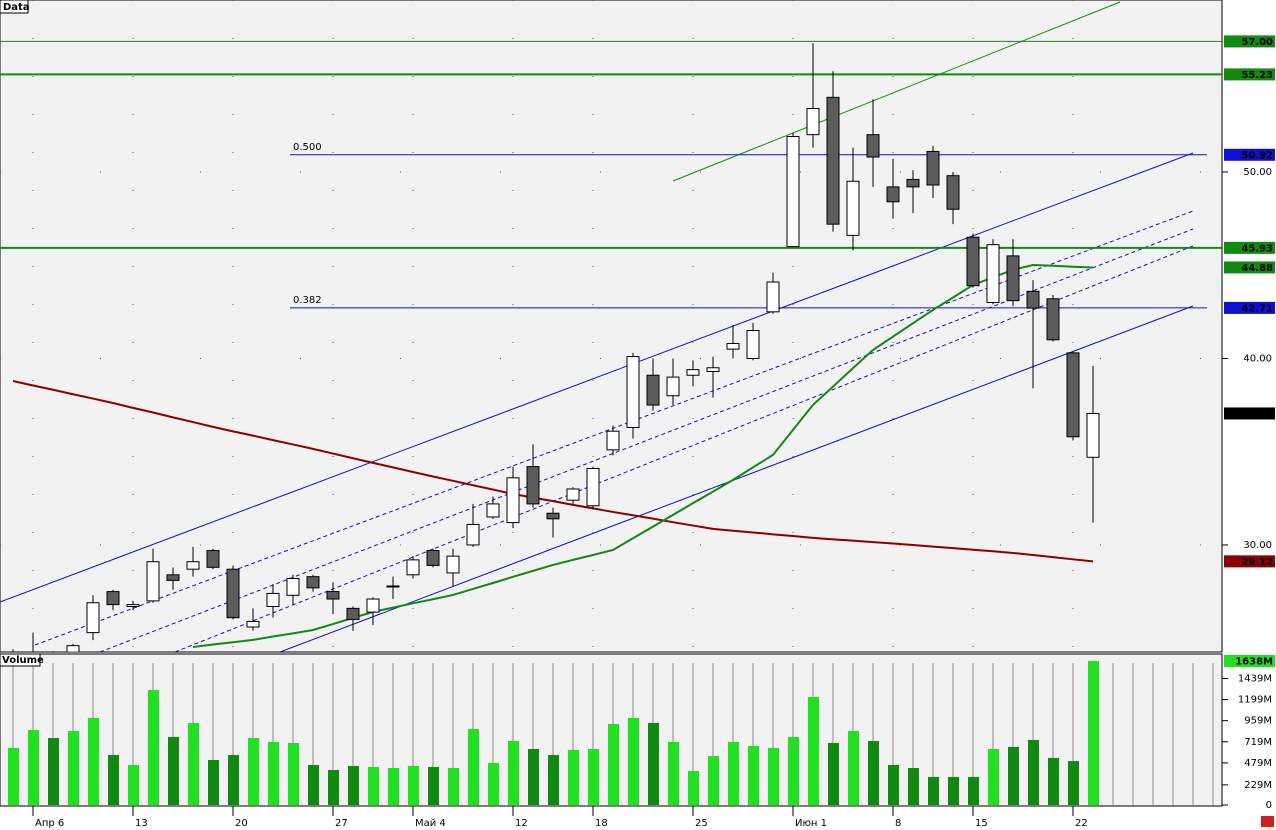 Image resolution: width=1276 pixels, height=830 pixels. Describe the element at coordinates (981, 823) in the screenshot. I see `x-tick-label: 15` at that location.